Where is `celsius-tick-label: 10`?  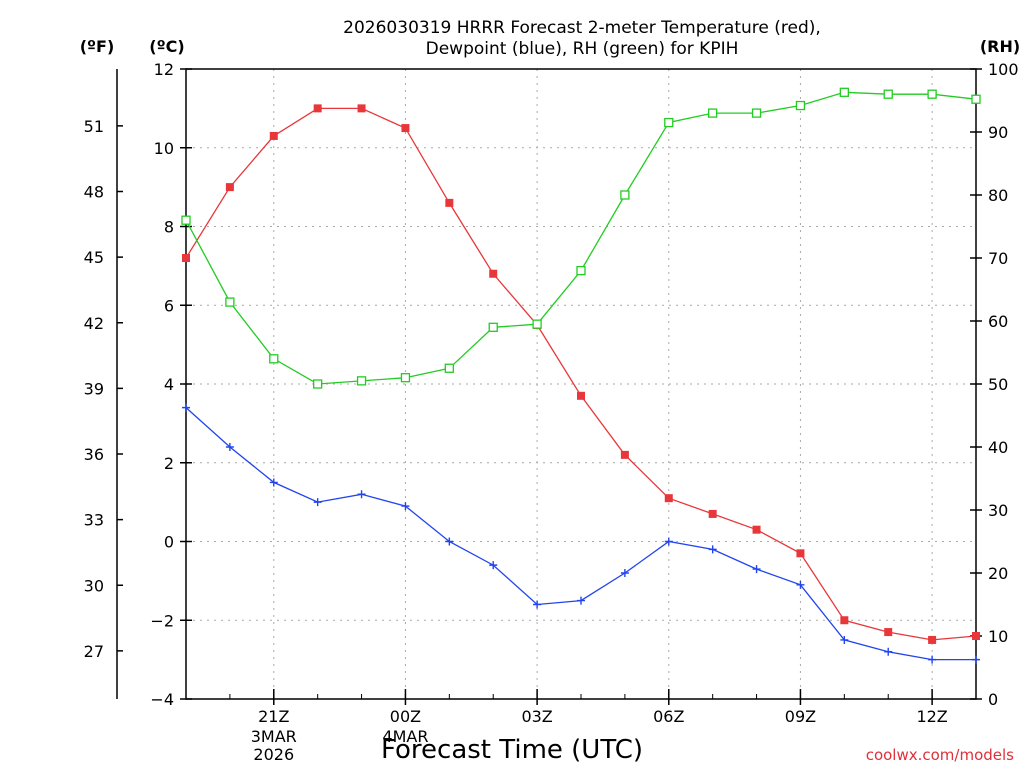
celsius-tick-label: 10 is located at coordinates (164, 148).